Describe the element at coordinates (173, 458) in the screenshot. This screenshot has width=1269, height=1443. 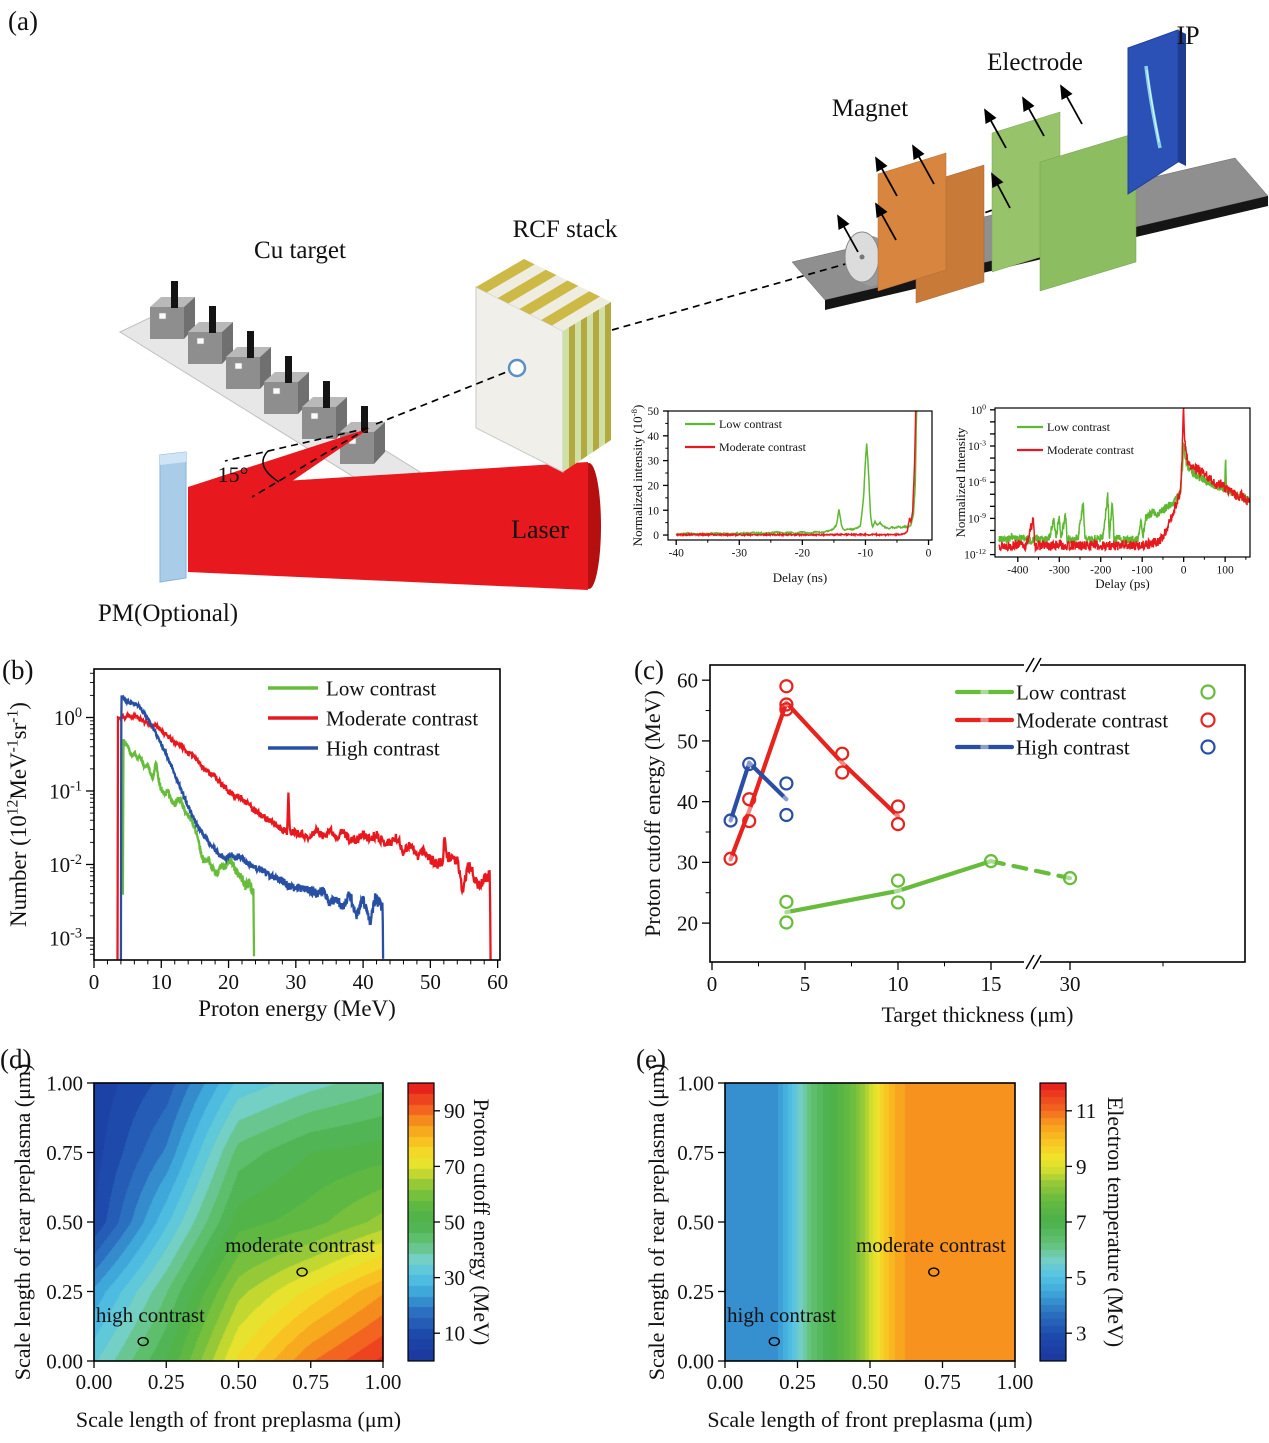
I see `pm-plate-top-edge` at that location.